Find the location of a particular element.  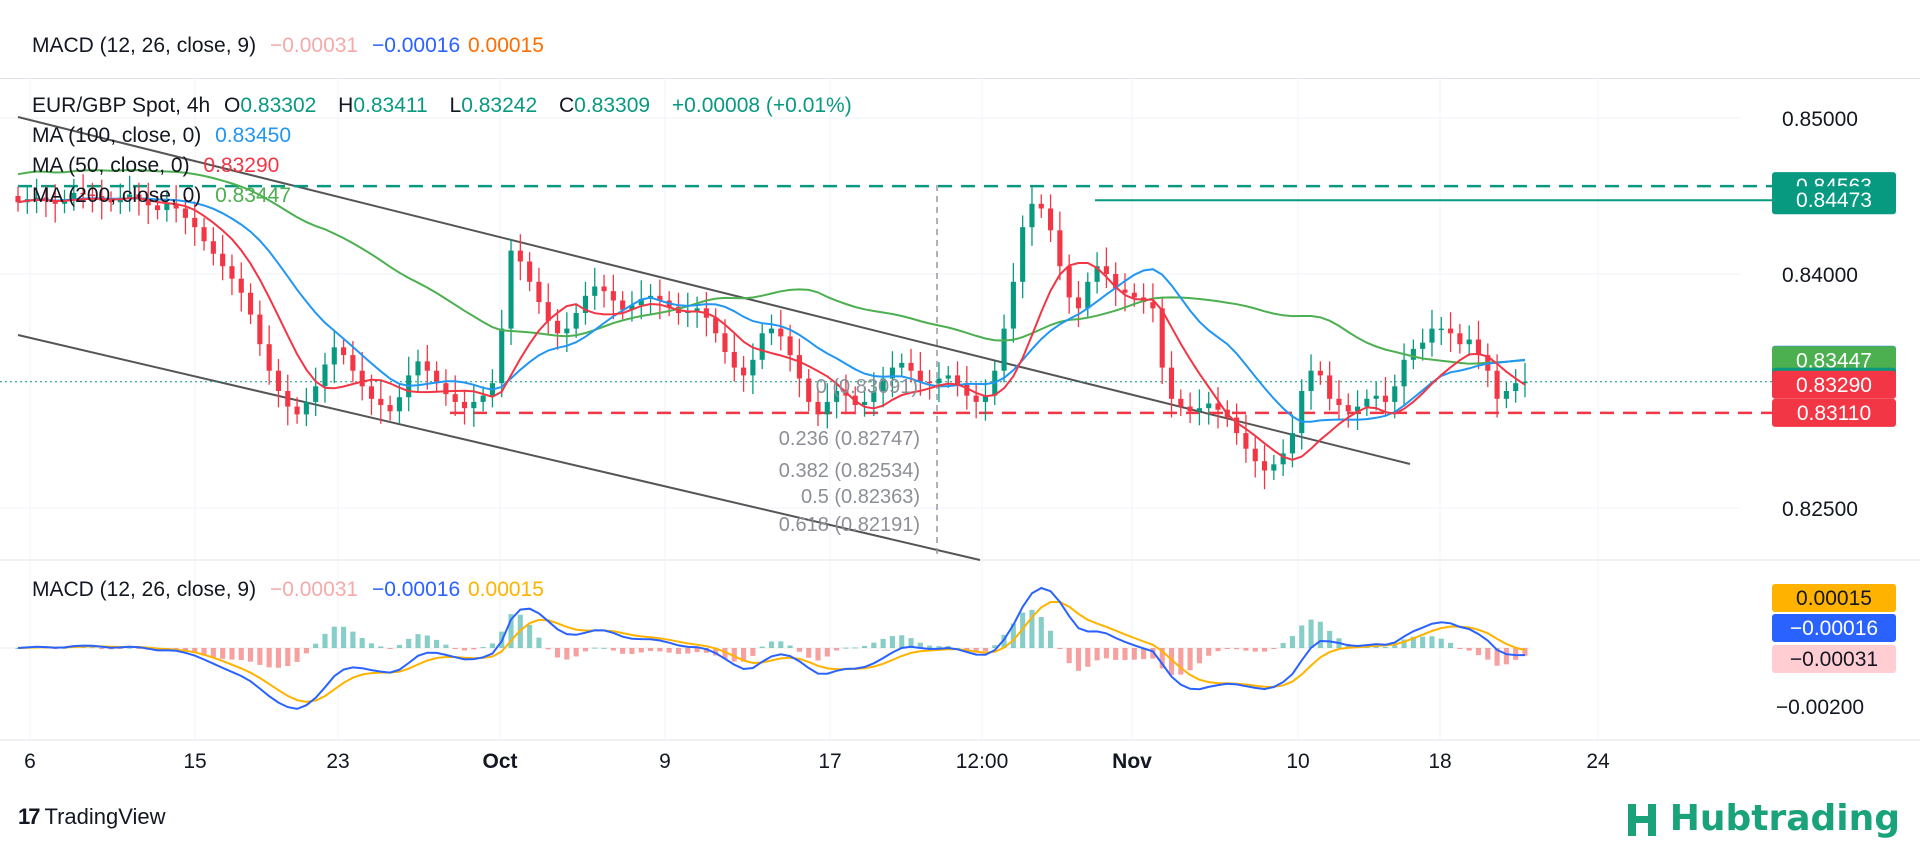

price-badge-label: 0.84473 is located at coordinates (1834, 200).